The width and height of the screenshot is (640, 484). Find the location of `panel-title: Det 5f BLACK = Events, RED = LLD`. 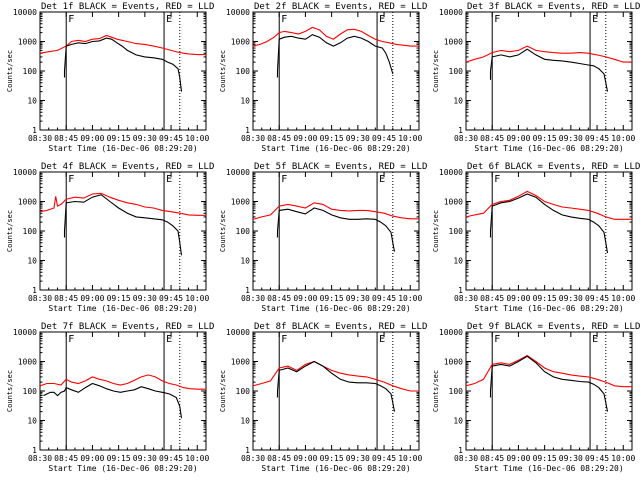

panel-title: Det 5f BLACK = Events, RED = LLD is located at coordinates (340, 167).